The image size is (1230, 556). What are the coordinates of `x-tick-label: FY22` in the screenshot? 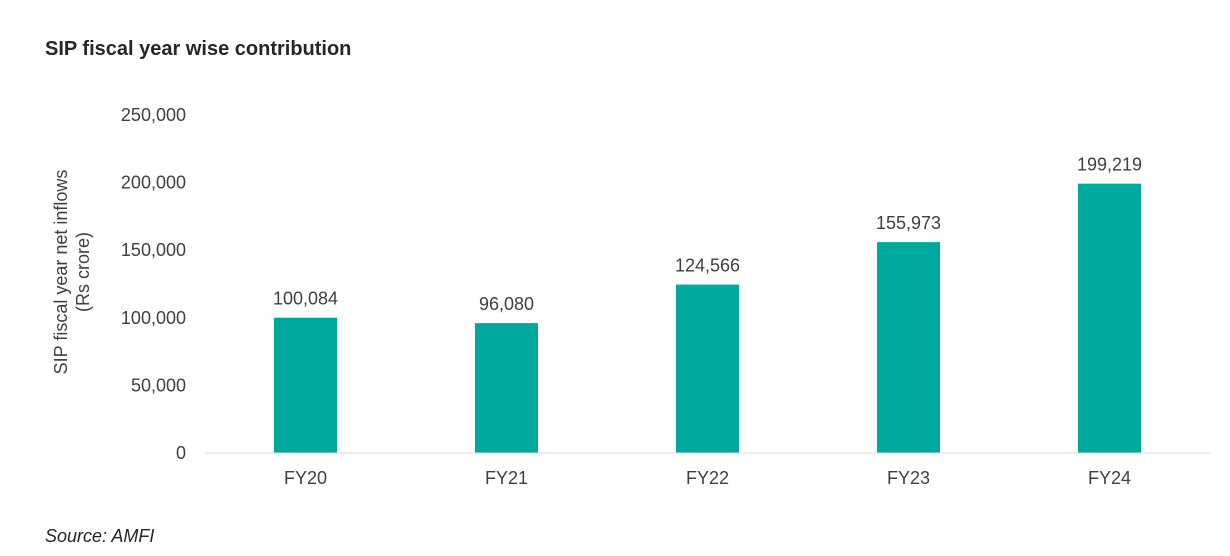 It's located at (707, 478).